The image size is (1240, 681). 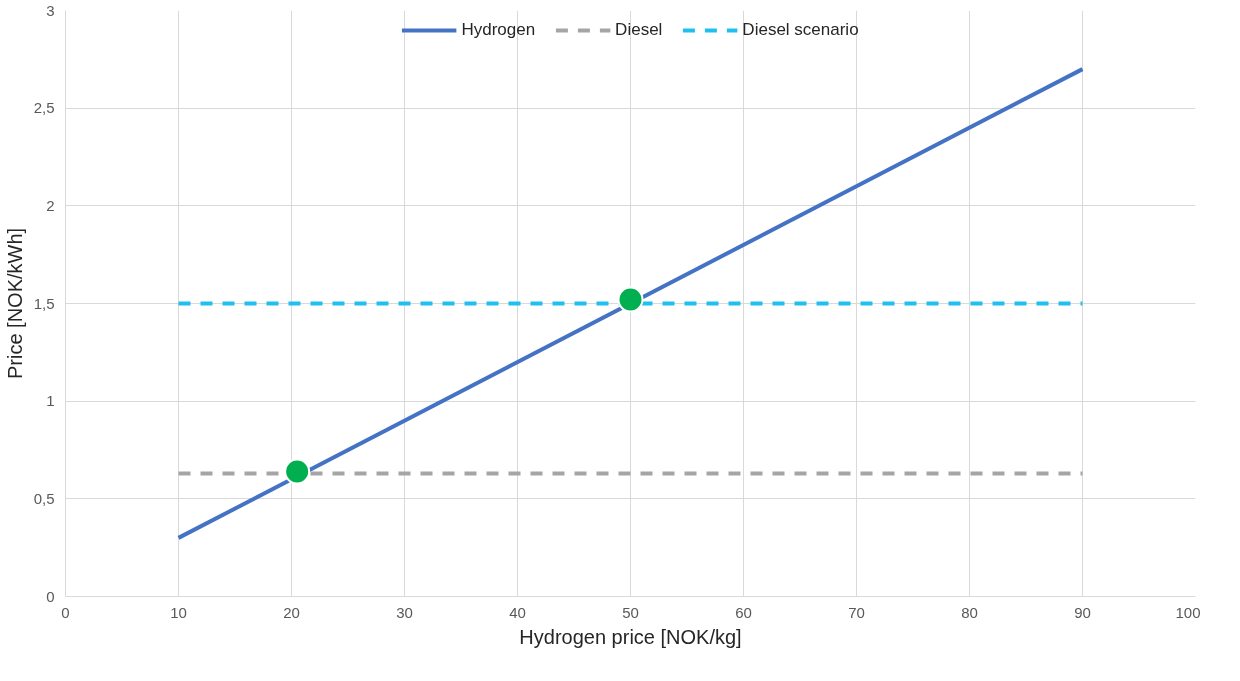 I want to click on y-tick-label: 3, so click(x=50, y=10).